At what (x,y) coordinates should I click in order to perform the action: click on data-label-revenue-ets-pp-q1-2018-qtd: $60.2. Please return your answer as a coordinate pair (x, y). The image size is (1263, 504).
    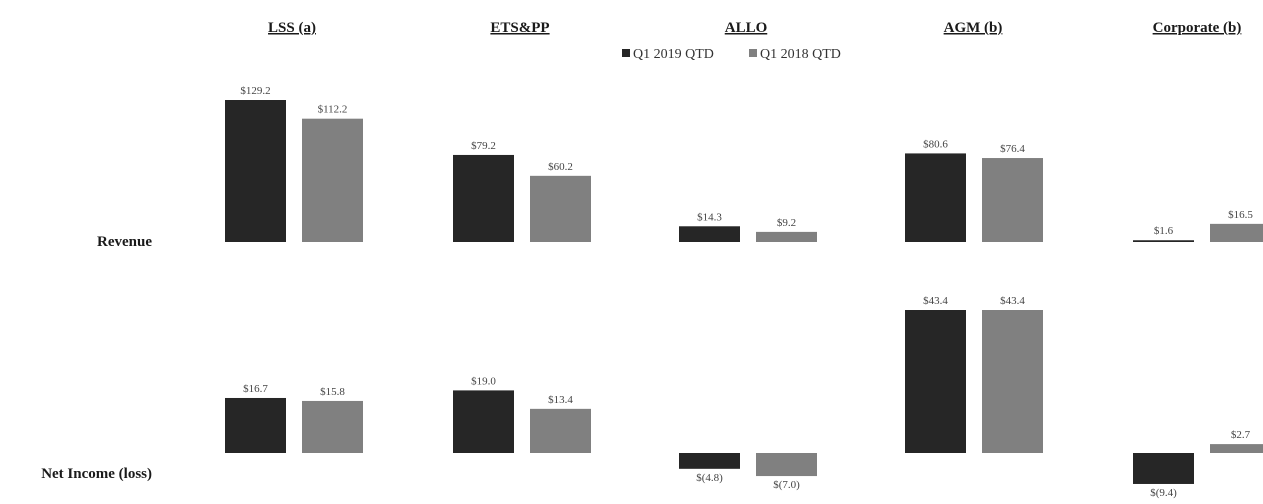
    Looking at the image, I should click on (560, 167).